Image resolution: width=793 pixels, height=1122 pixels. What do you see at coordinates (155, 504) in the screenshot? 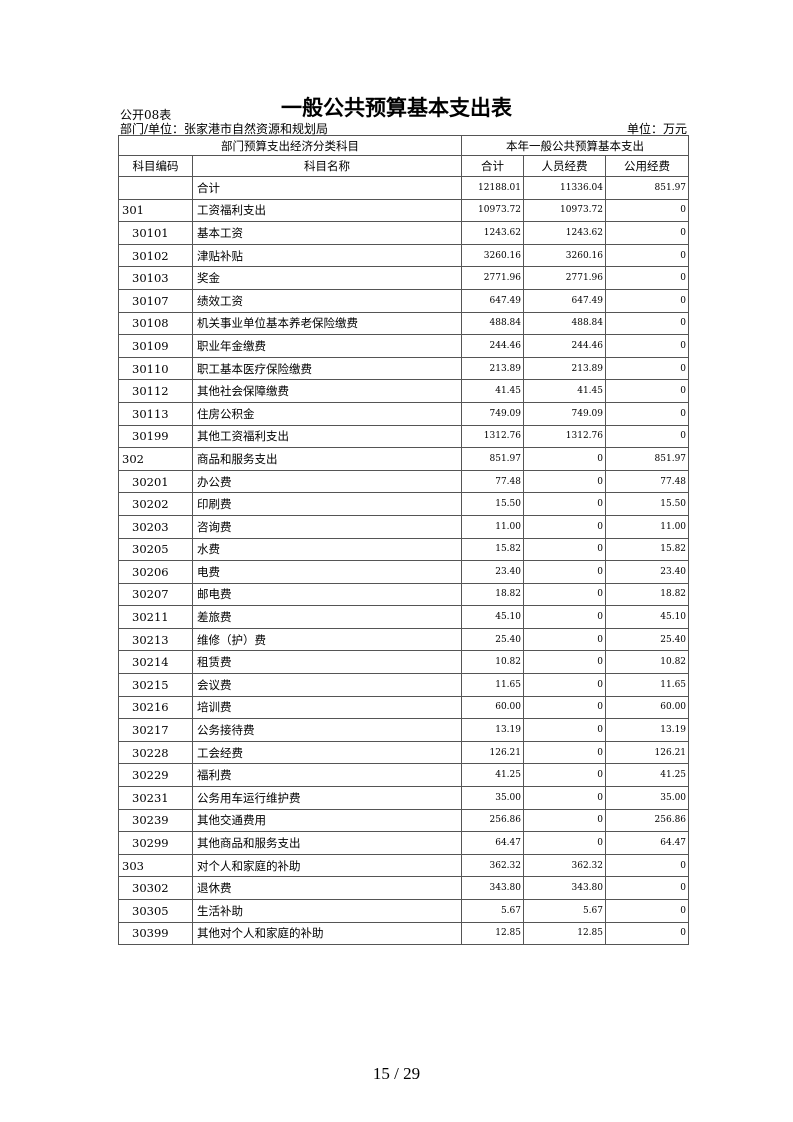
I see `cell-code: 30202` at bounding box center [155, 504].